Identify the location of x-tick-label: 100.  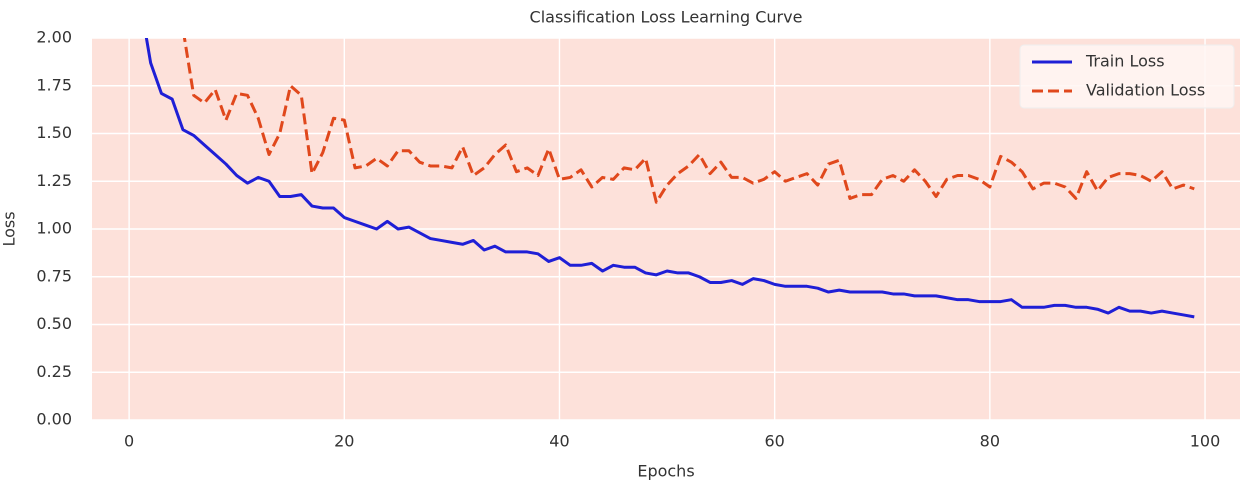
(1205, 441).